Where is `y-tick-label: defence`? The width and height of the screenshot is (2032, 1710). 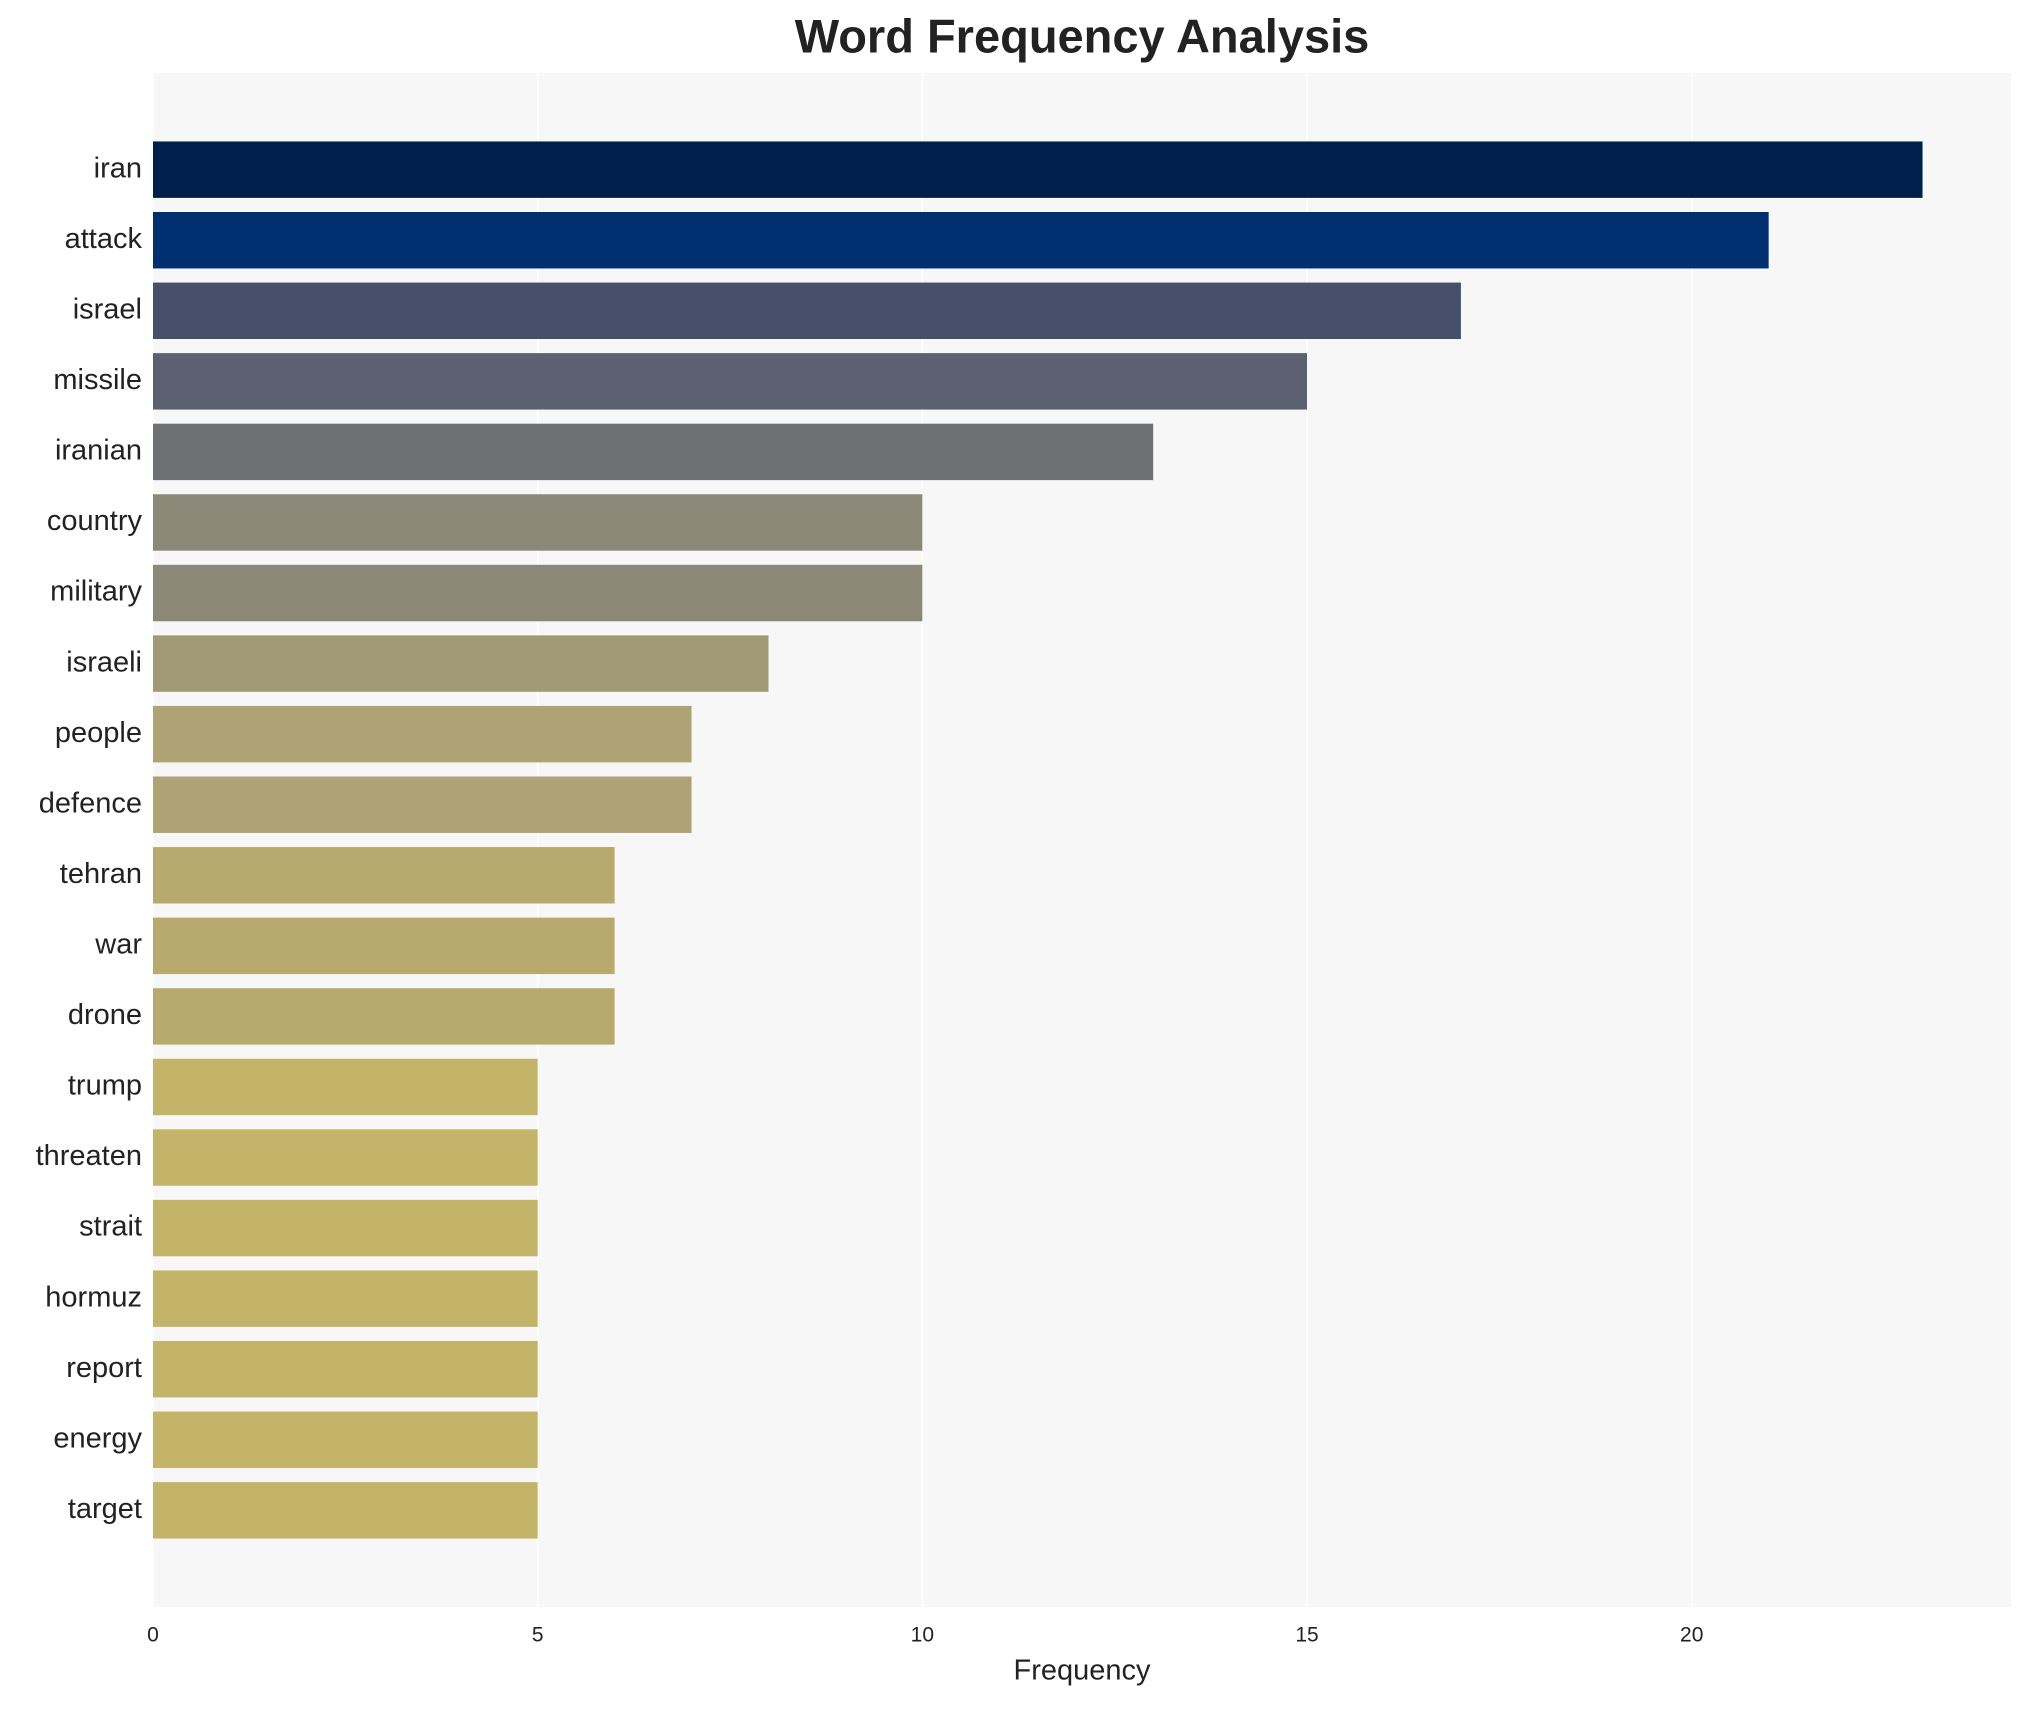
y-tick-label: defence is located at coordinates (90, 803).